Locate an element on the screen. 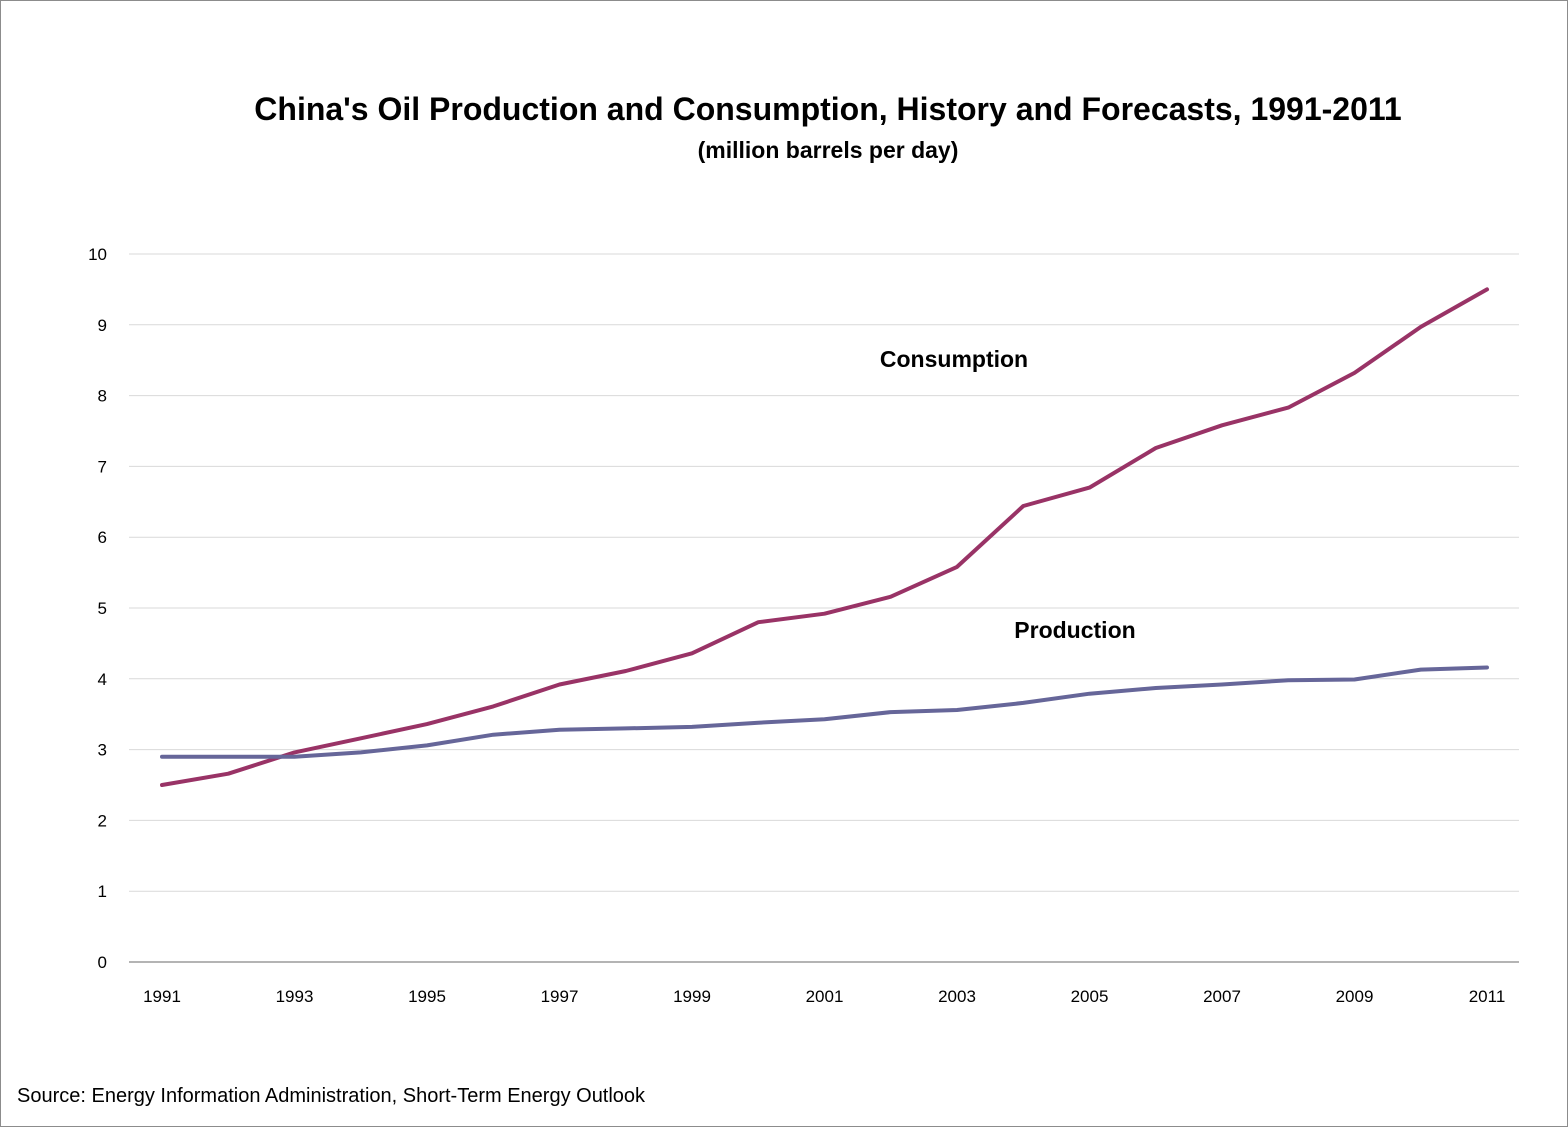 The height and width of the screenshot is (1131, 1568). x-tick-label: 2003 is located at coordinates (957, 996).